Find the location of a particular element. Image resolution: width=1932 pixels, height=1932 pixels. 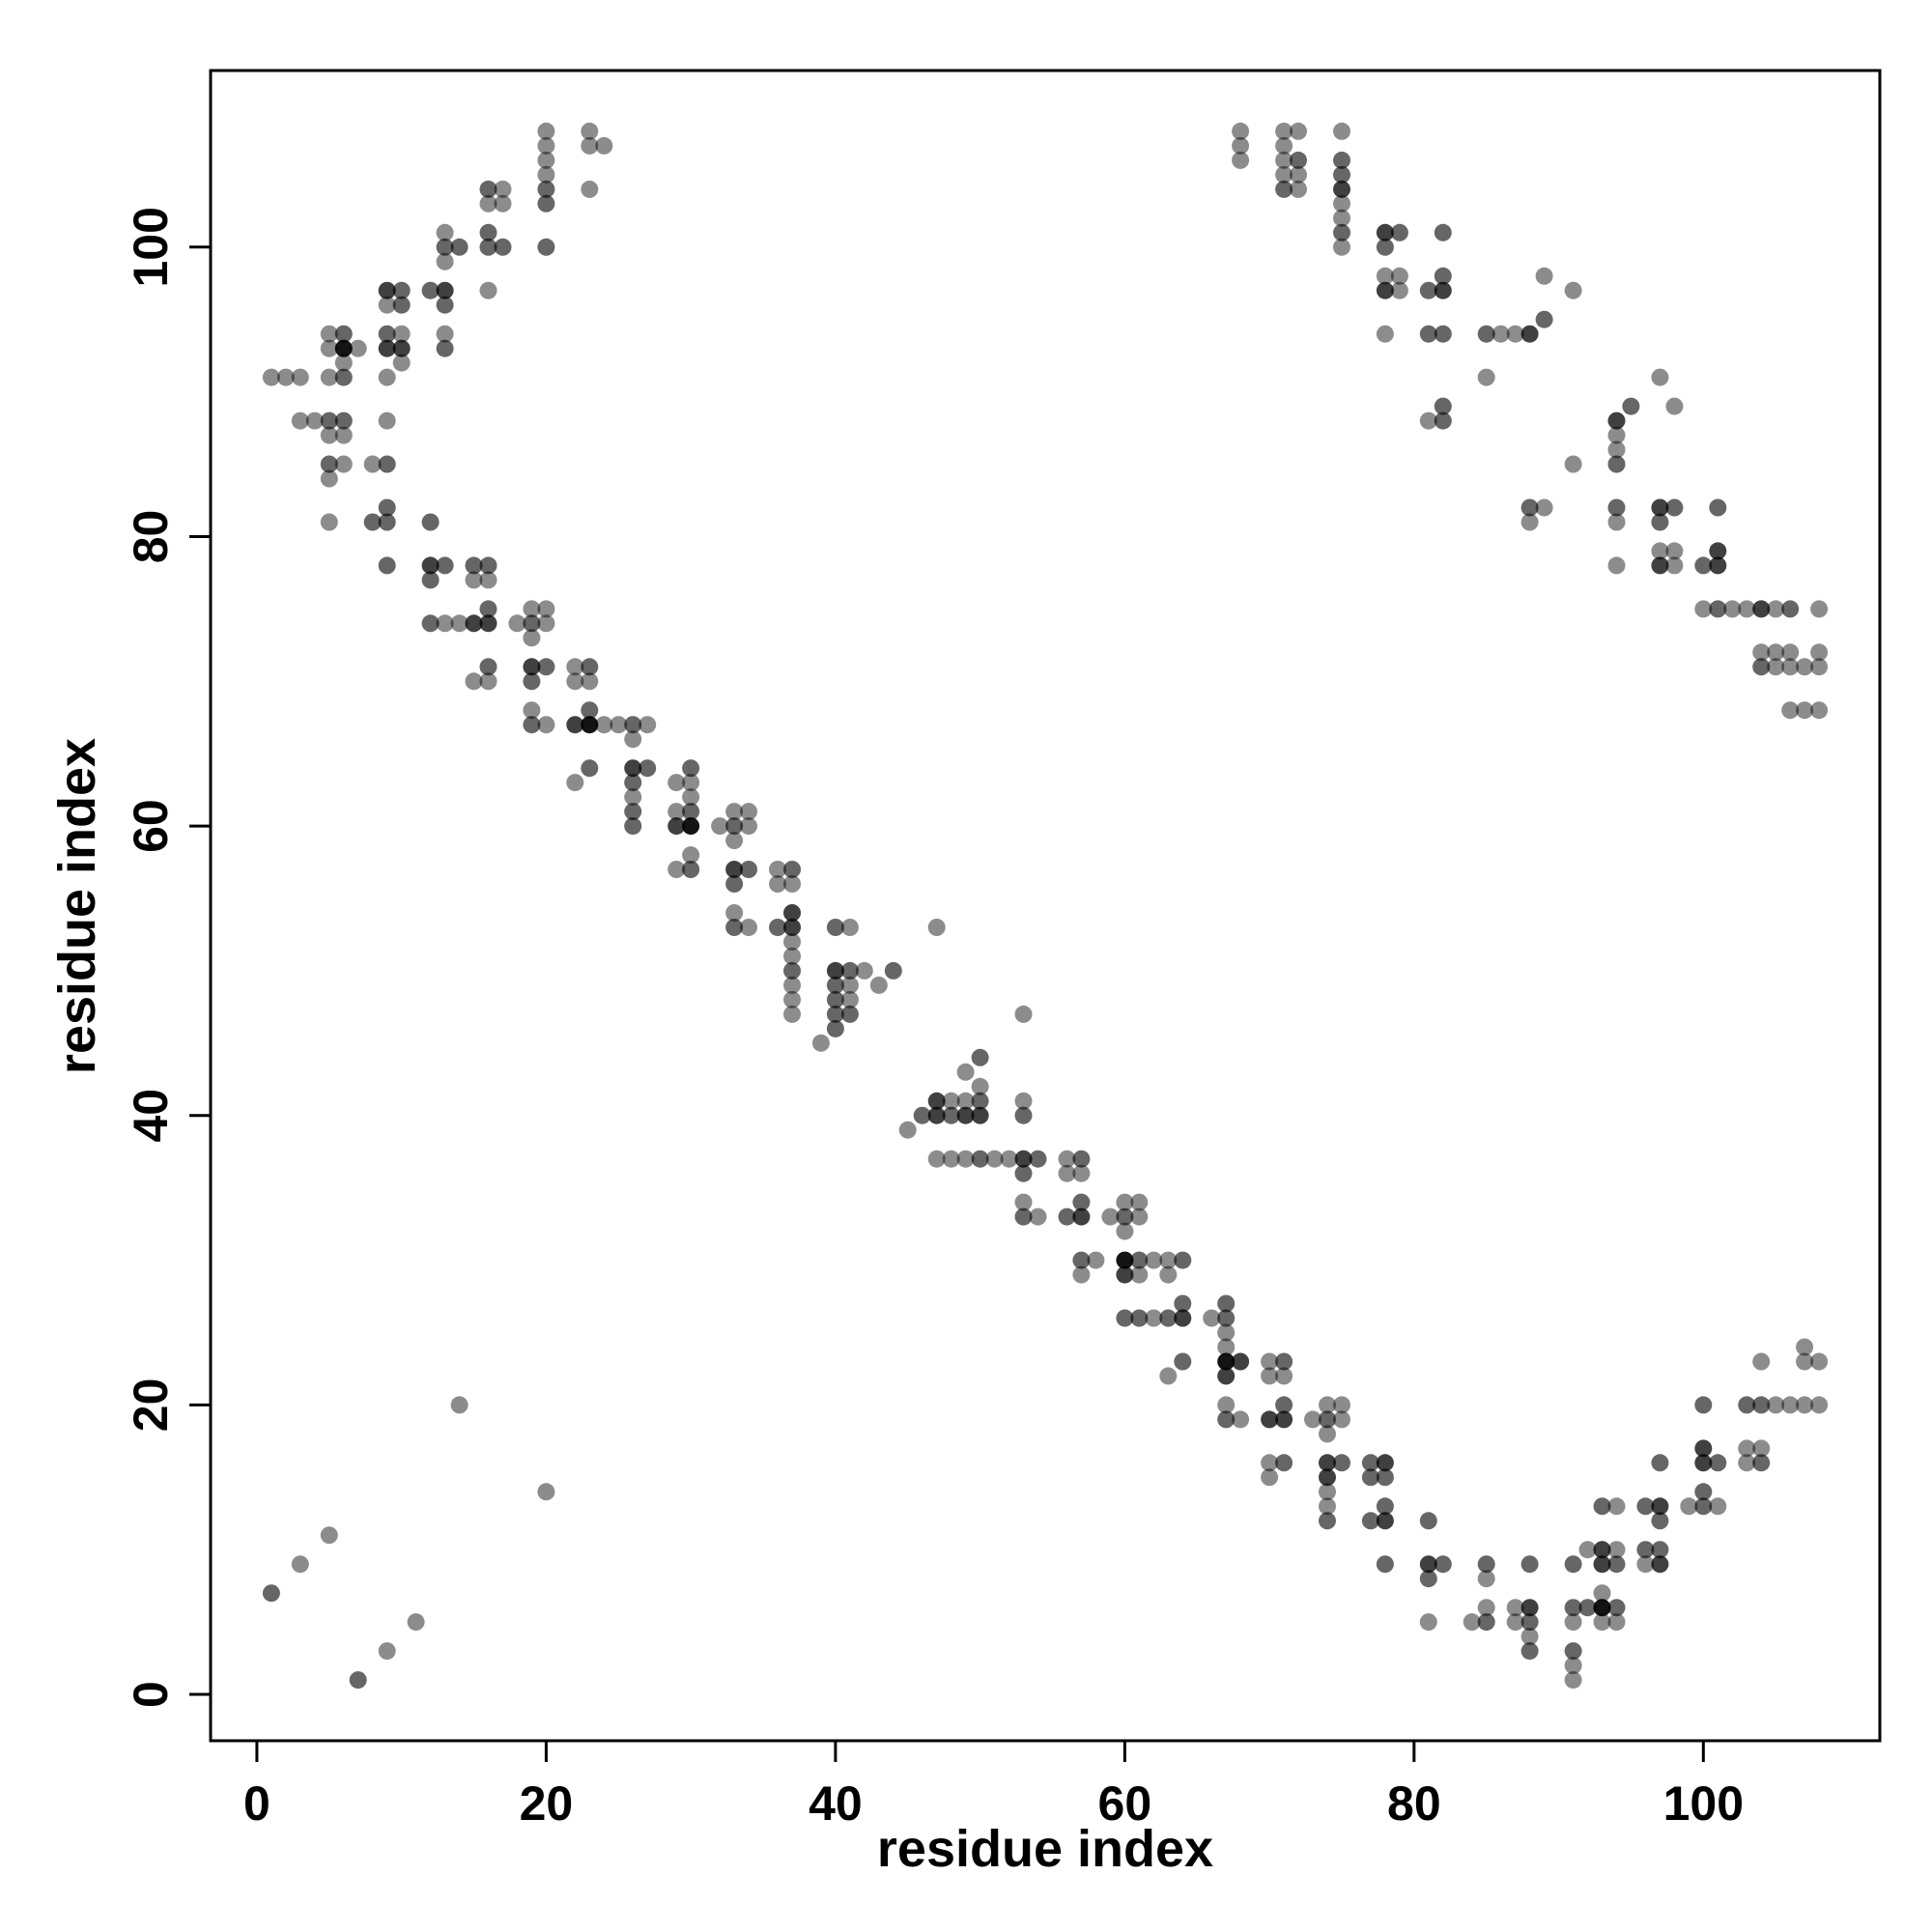

y-tick-label: 40 is located at coordinates (151, 1116).